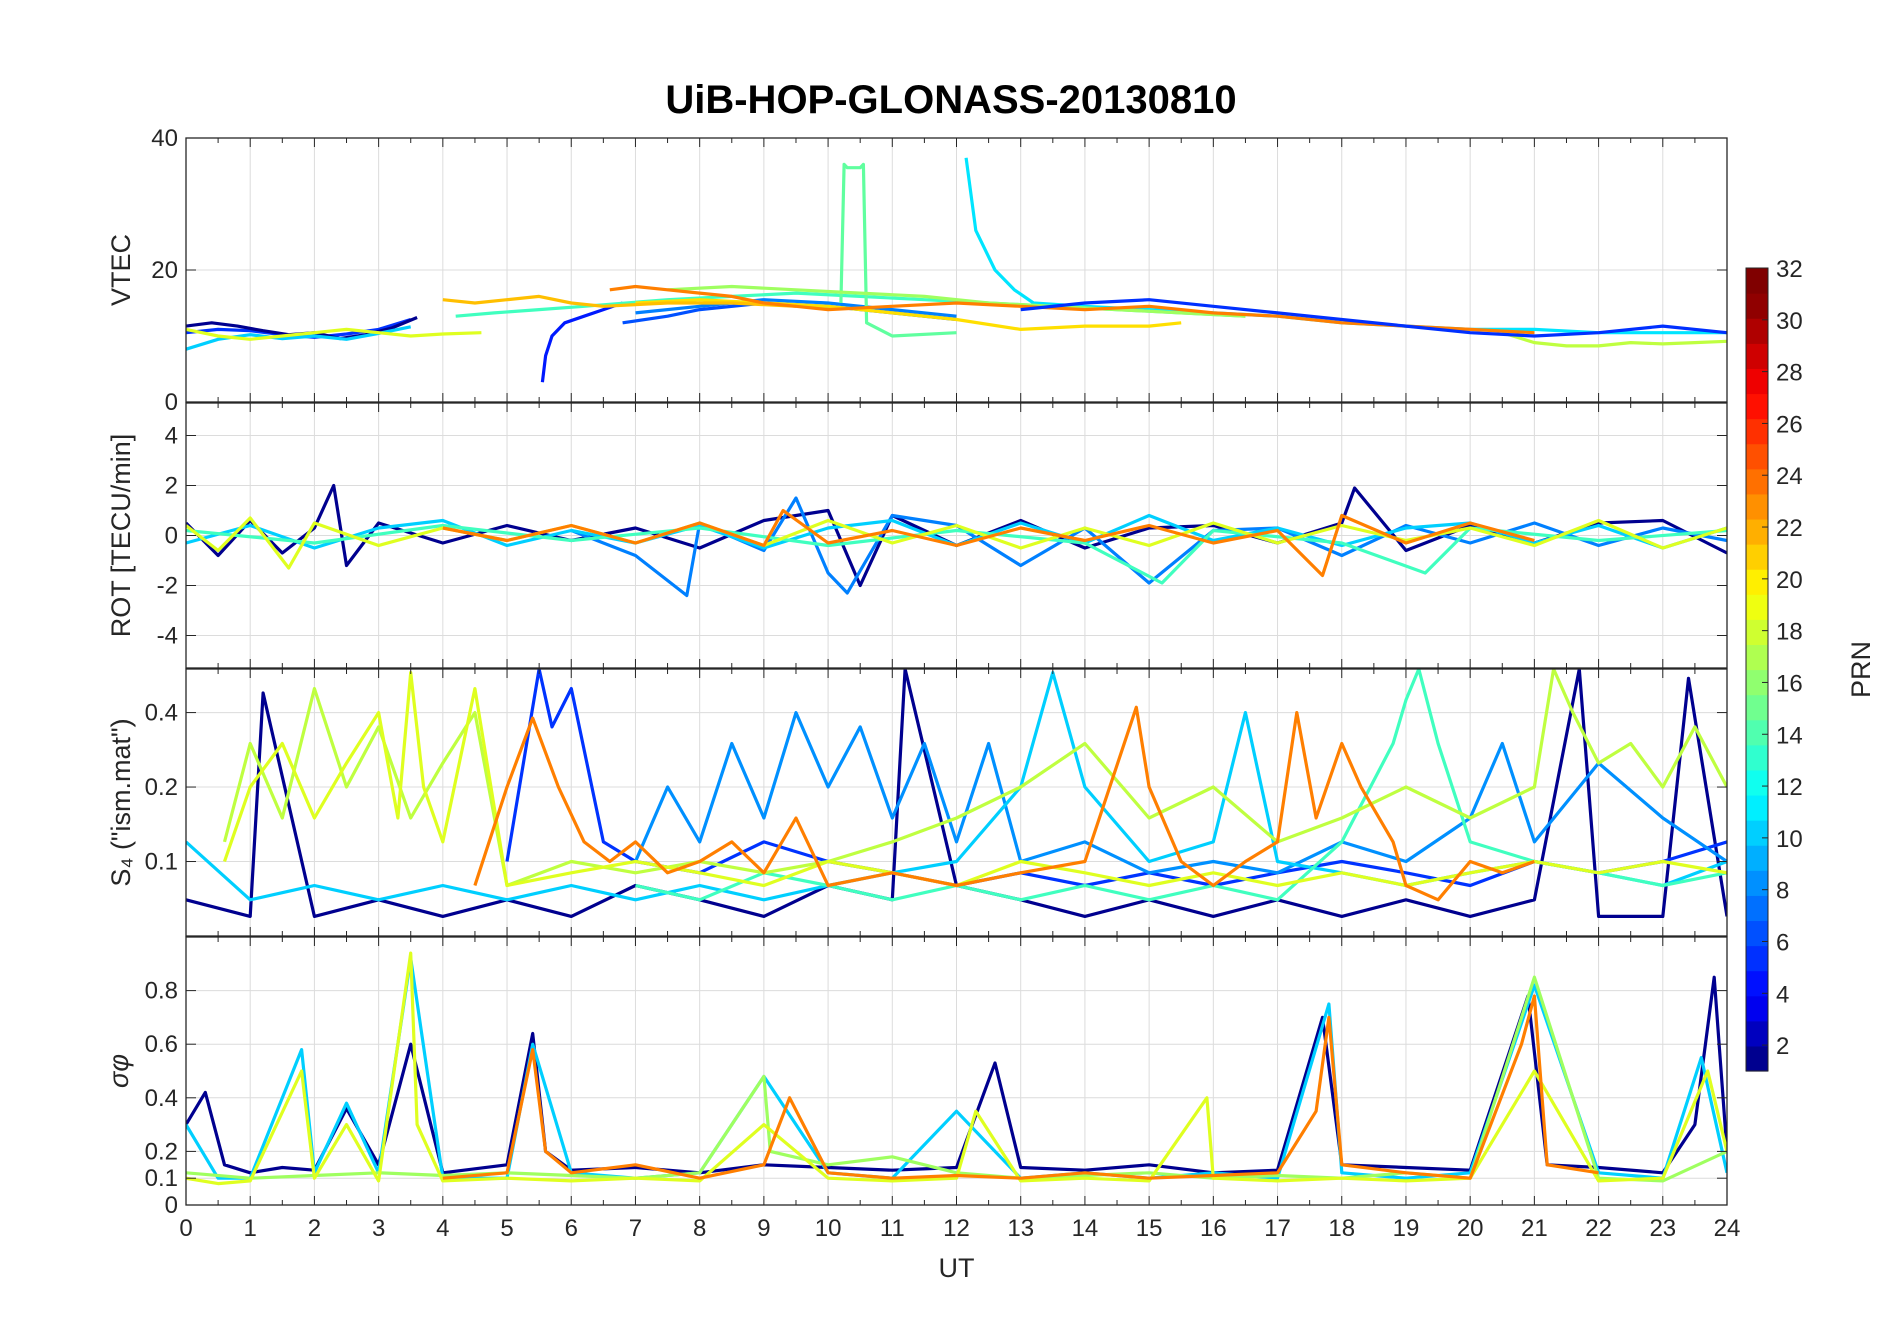  I want to click on colorbar-label: PRN, so click(1861, 669).